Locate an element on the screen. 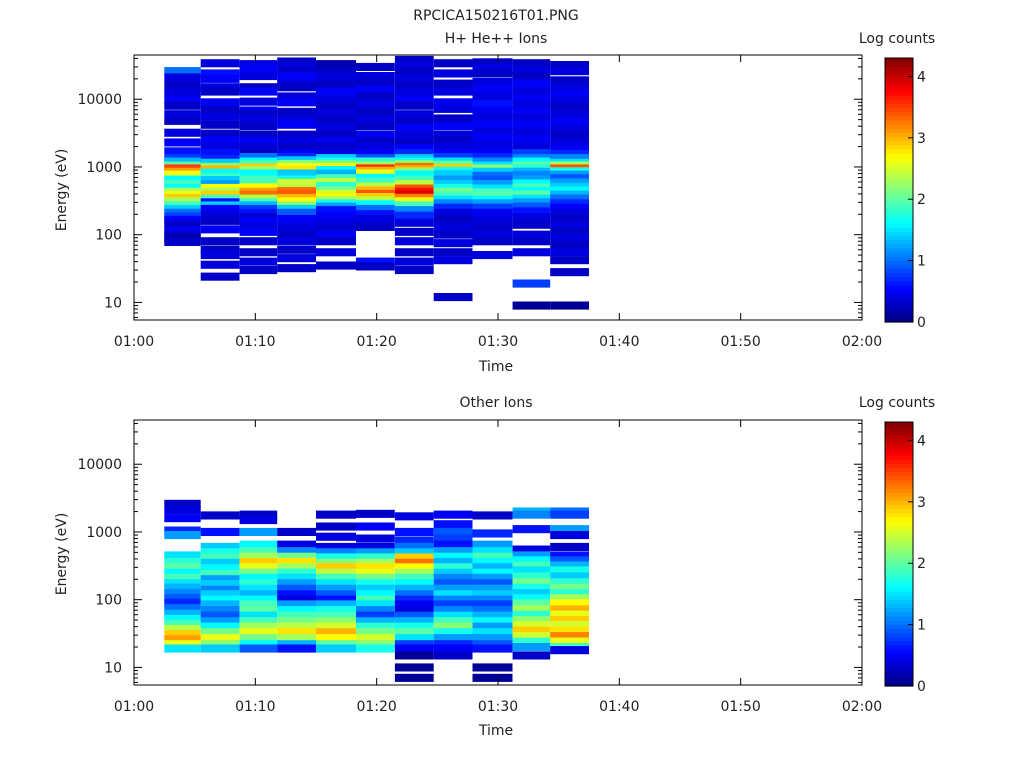 The width and height of the screenshot is (1024, 768). x-tick-label: 01:30 is located at coordinates (498, 342).